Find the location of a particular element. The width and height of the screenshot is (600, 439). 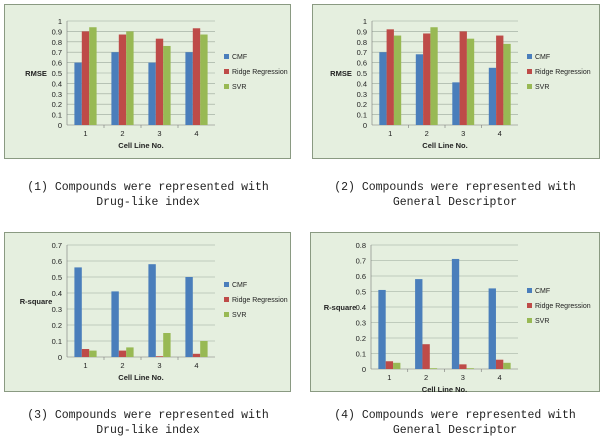

caption-2-line2: General Descriptor is located at coordinates (455, 202).